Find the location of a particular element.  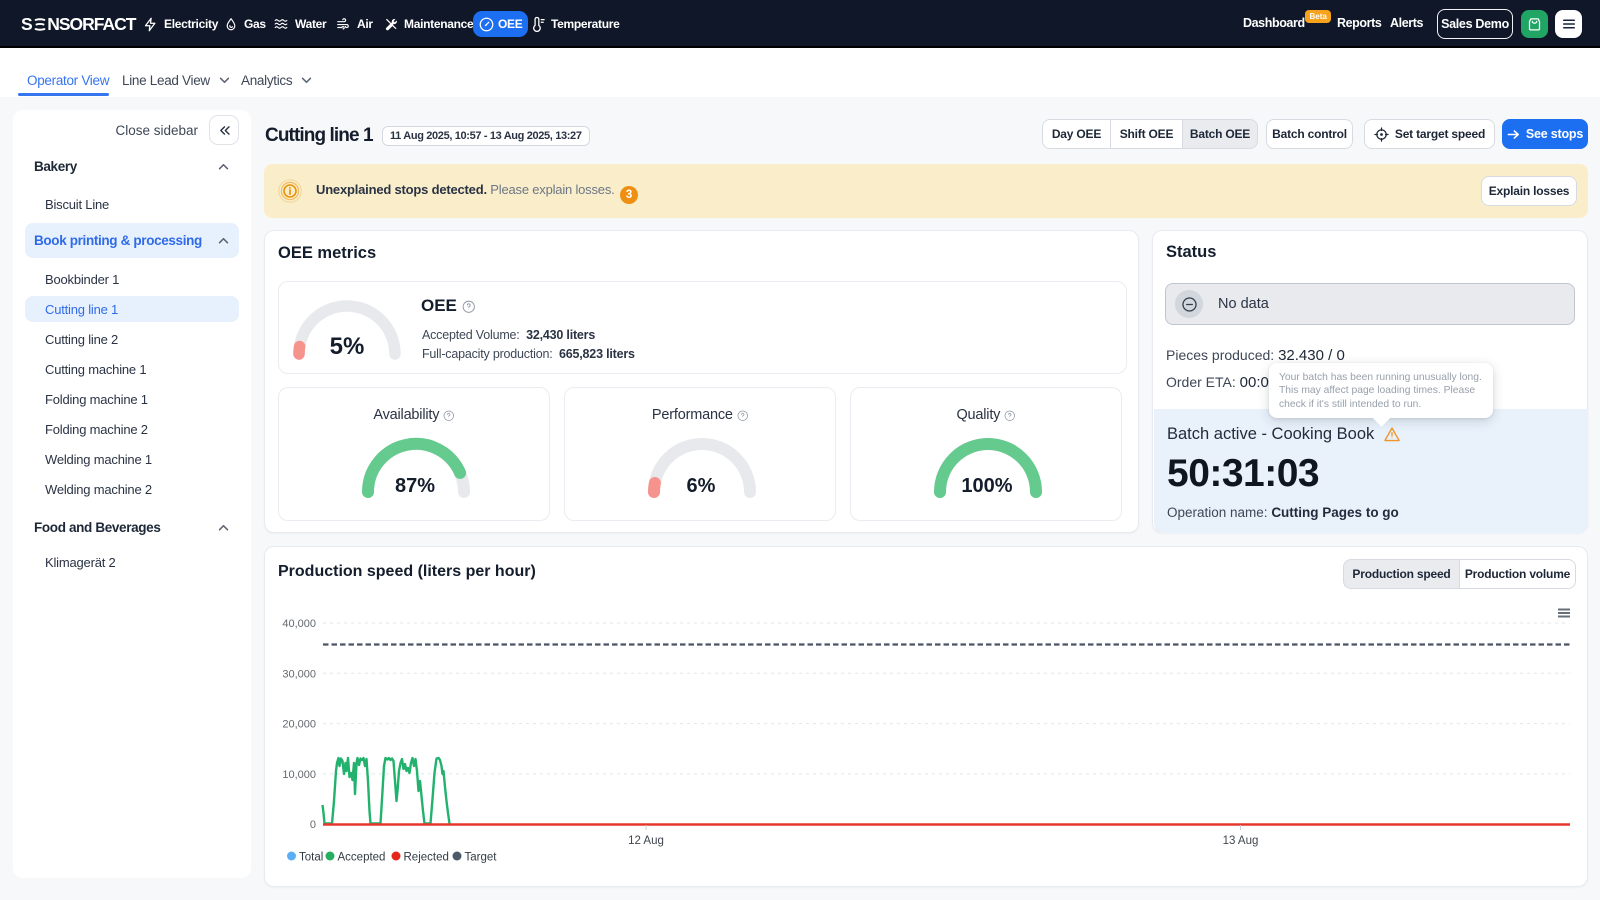

svg-text: 20,000 is located at coordinates (299, 725).